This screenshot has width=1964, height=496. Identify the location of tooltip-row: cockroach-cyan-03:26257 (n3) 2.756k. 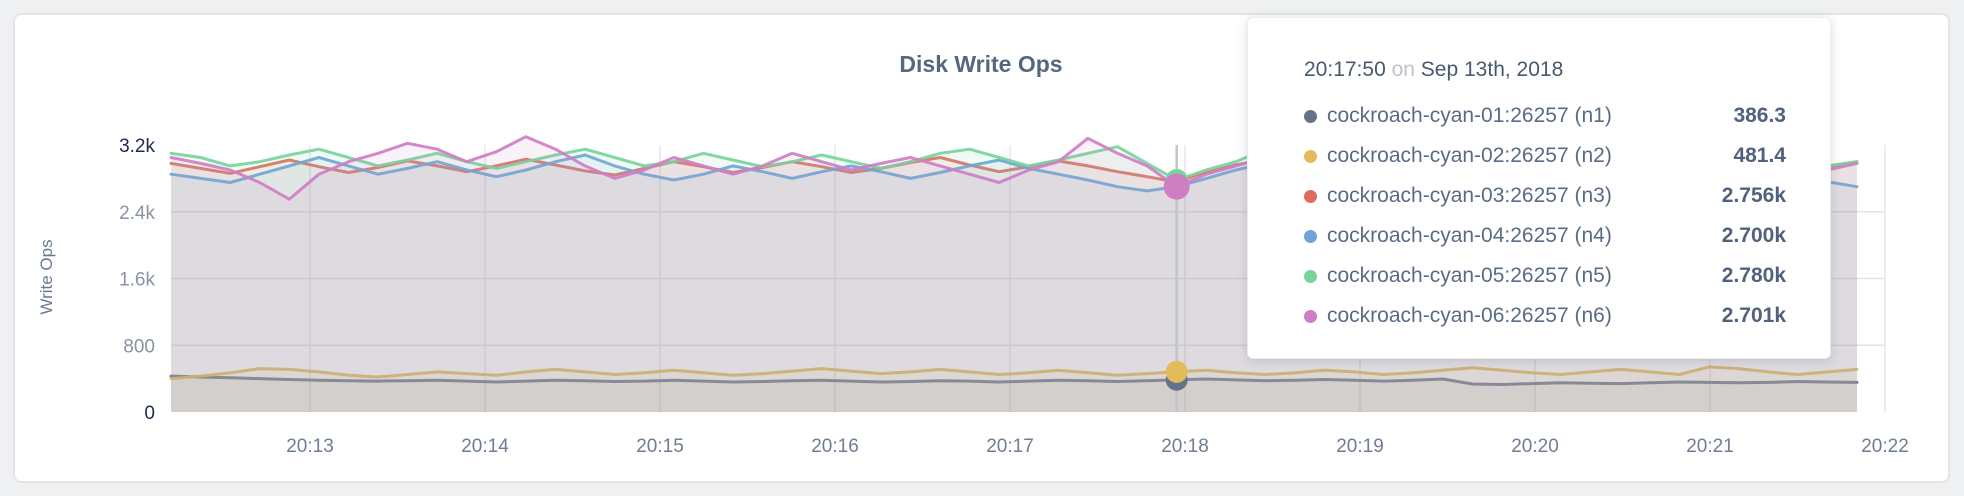
(1545, 196).